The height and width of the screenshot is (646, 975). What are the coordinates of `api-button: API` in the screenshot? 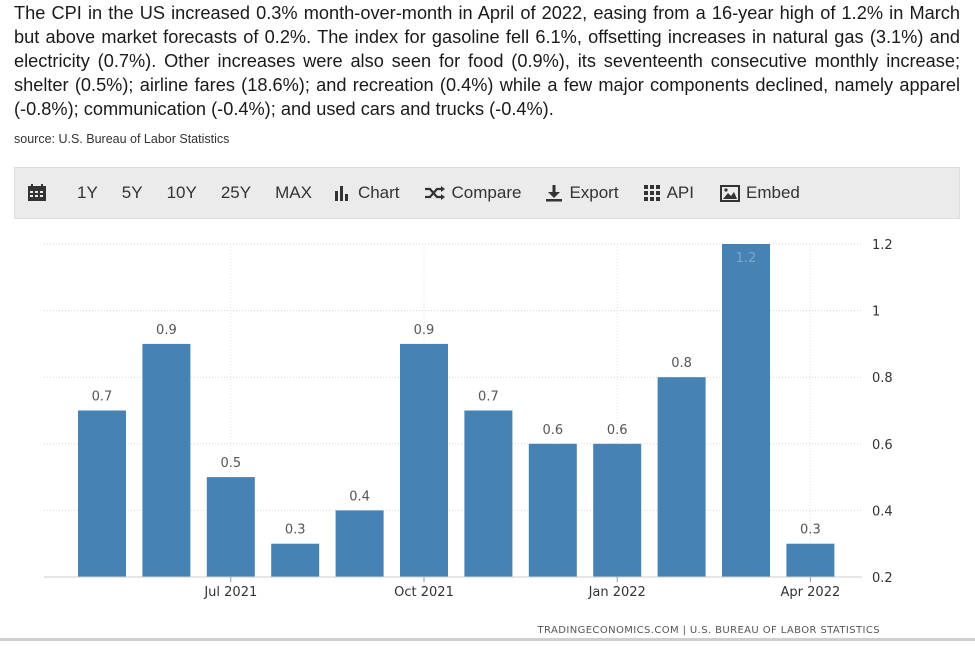 It's located at (664, 193).